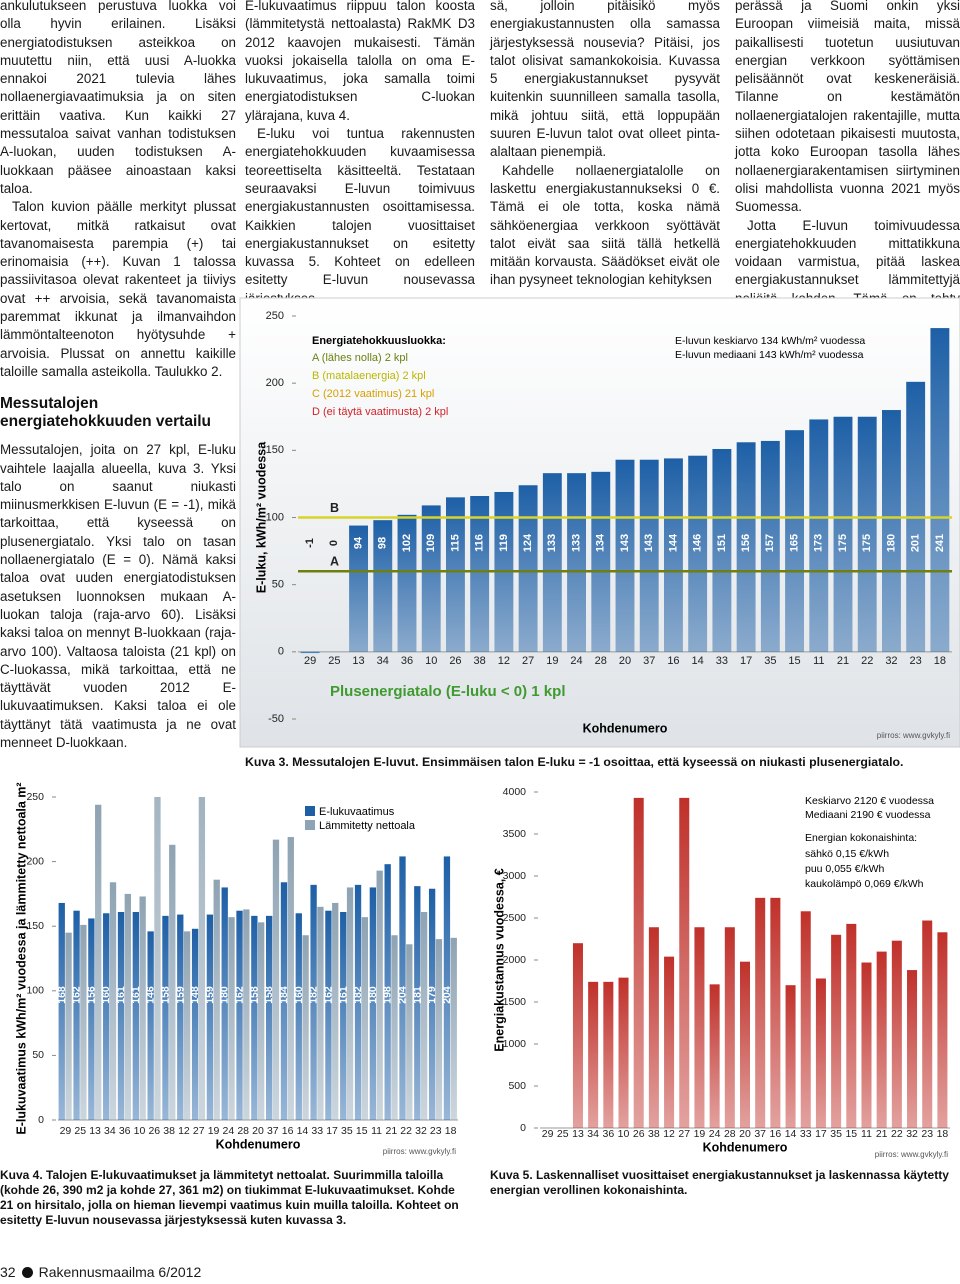  Describe the element at coordinates (911, 1154) in the screenshot. I see `credit: piirros: www.gvkyly.fi` at that location.